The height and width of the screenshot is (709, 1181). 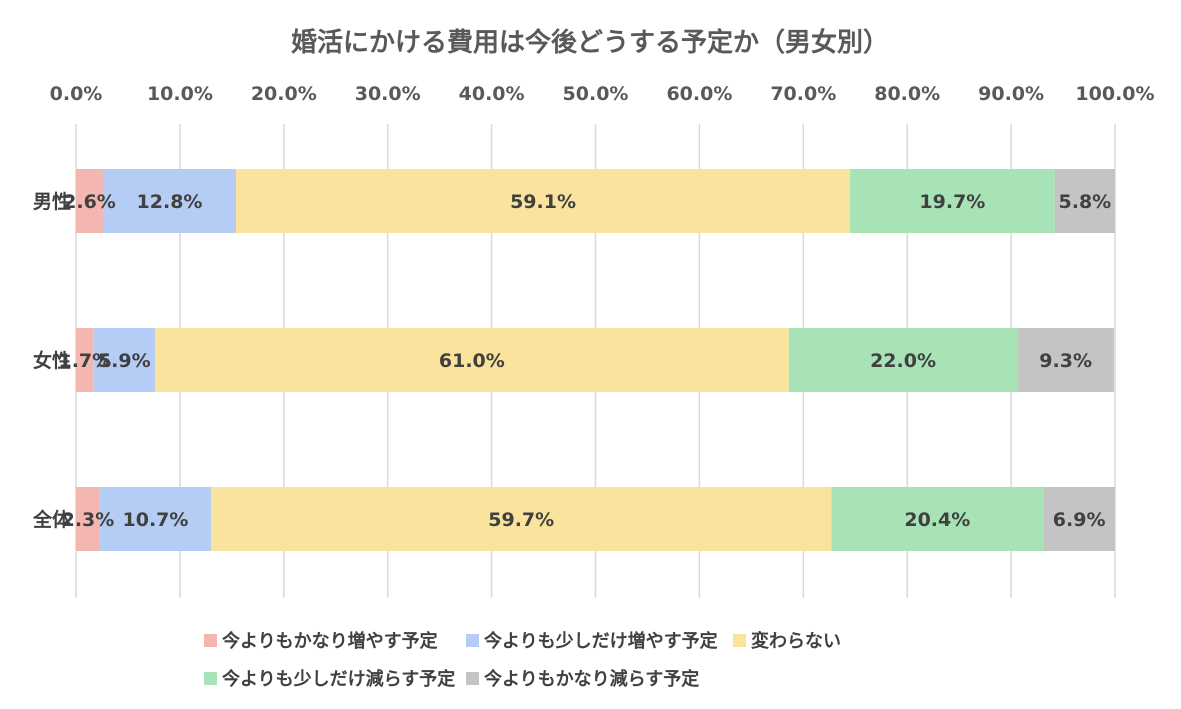 I want to click on legend-label: 今よりも少しだけ減らす予定, so click(x=338, y=679).